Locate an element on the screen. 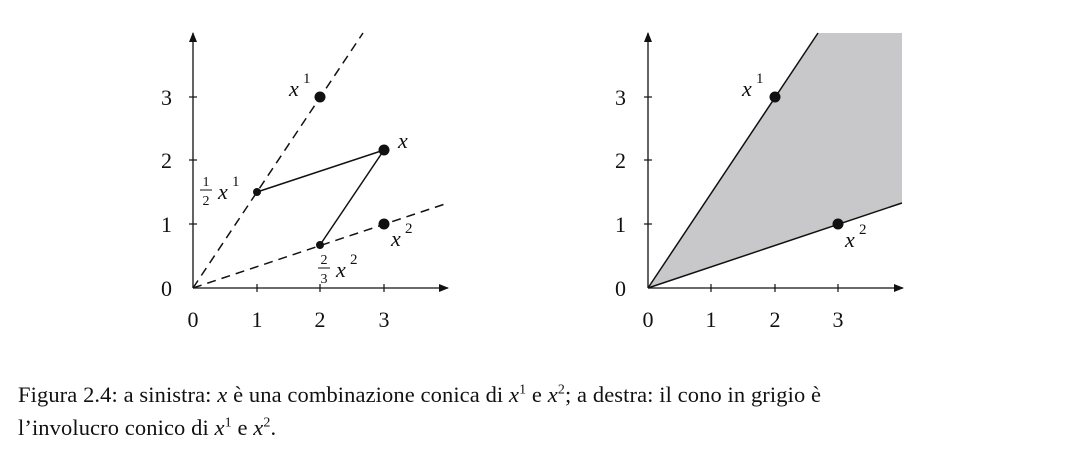 The height and width of the screenshot is (461, 1089). left-point-twothirds-x2 is located at coordinates (320, 245).